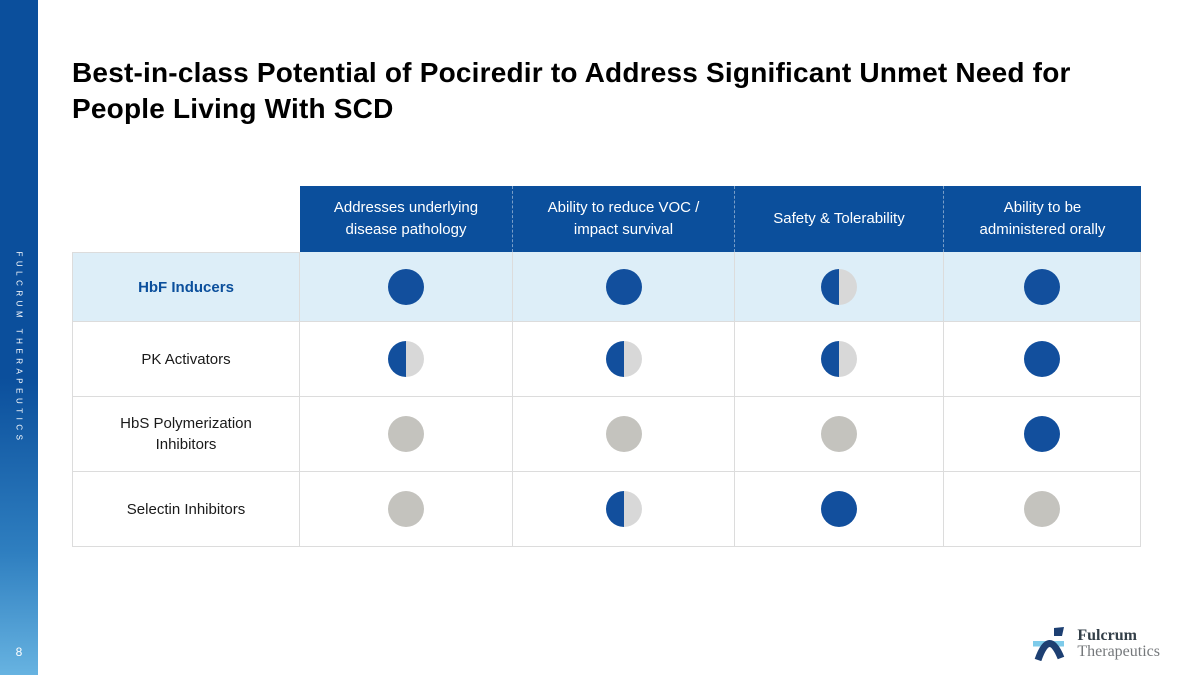 The width and height of the screenshot is (1200, 675). Describe the element at coordinates (1049, 644) in the screenshot. I see `fulcrum-logo-icon` at that location.